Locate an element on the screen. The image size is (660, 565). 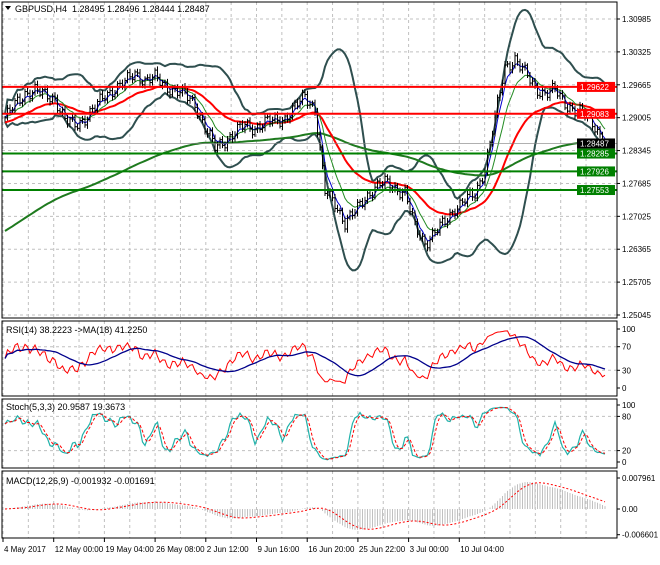
y-tick-label: 80 is located at coordinates (626, 416).